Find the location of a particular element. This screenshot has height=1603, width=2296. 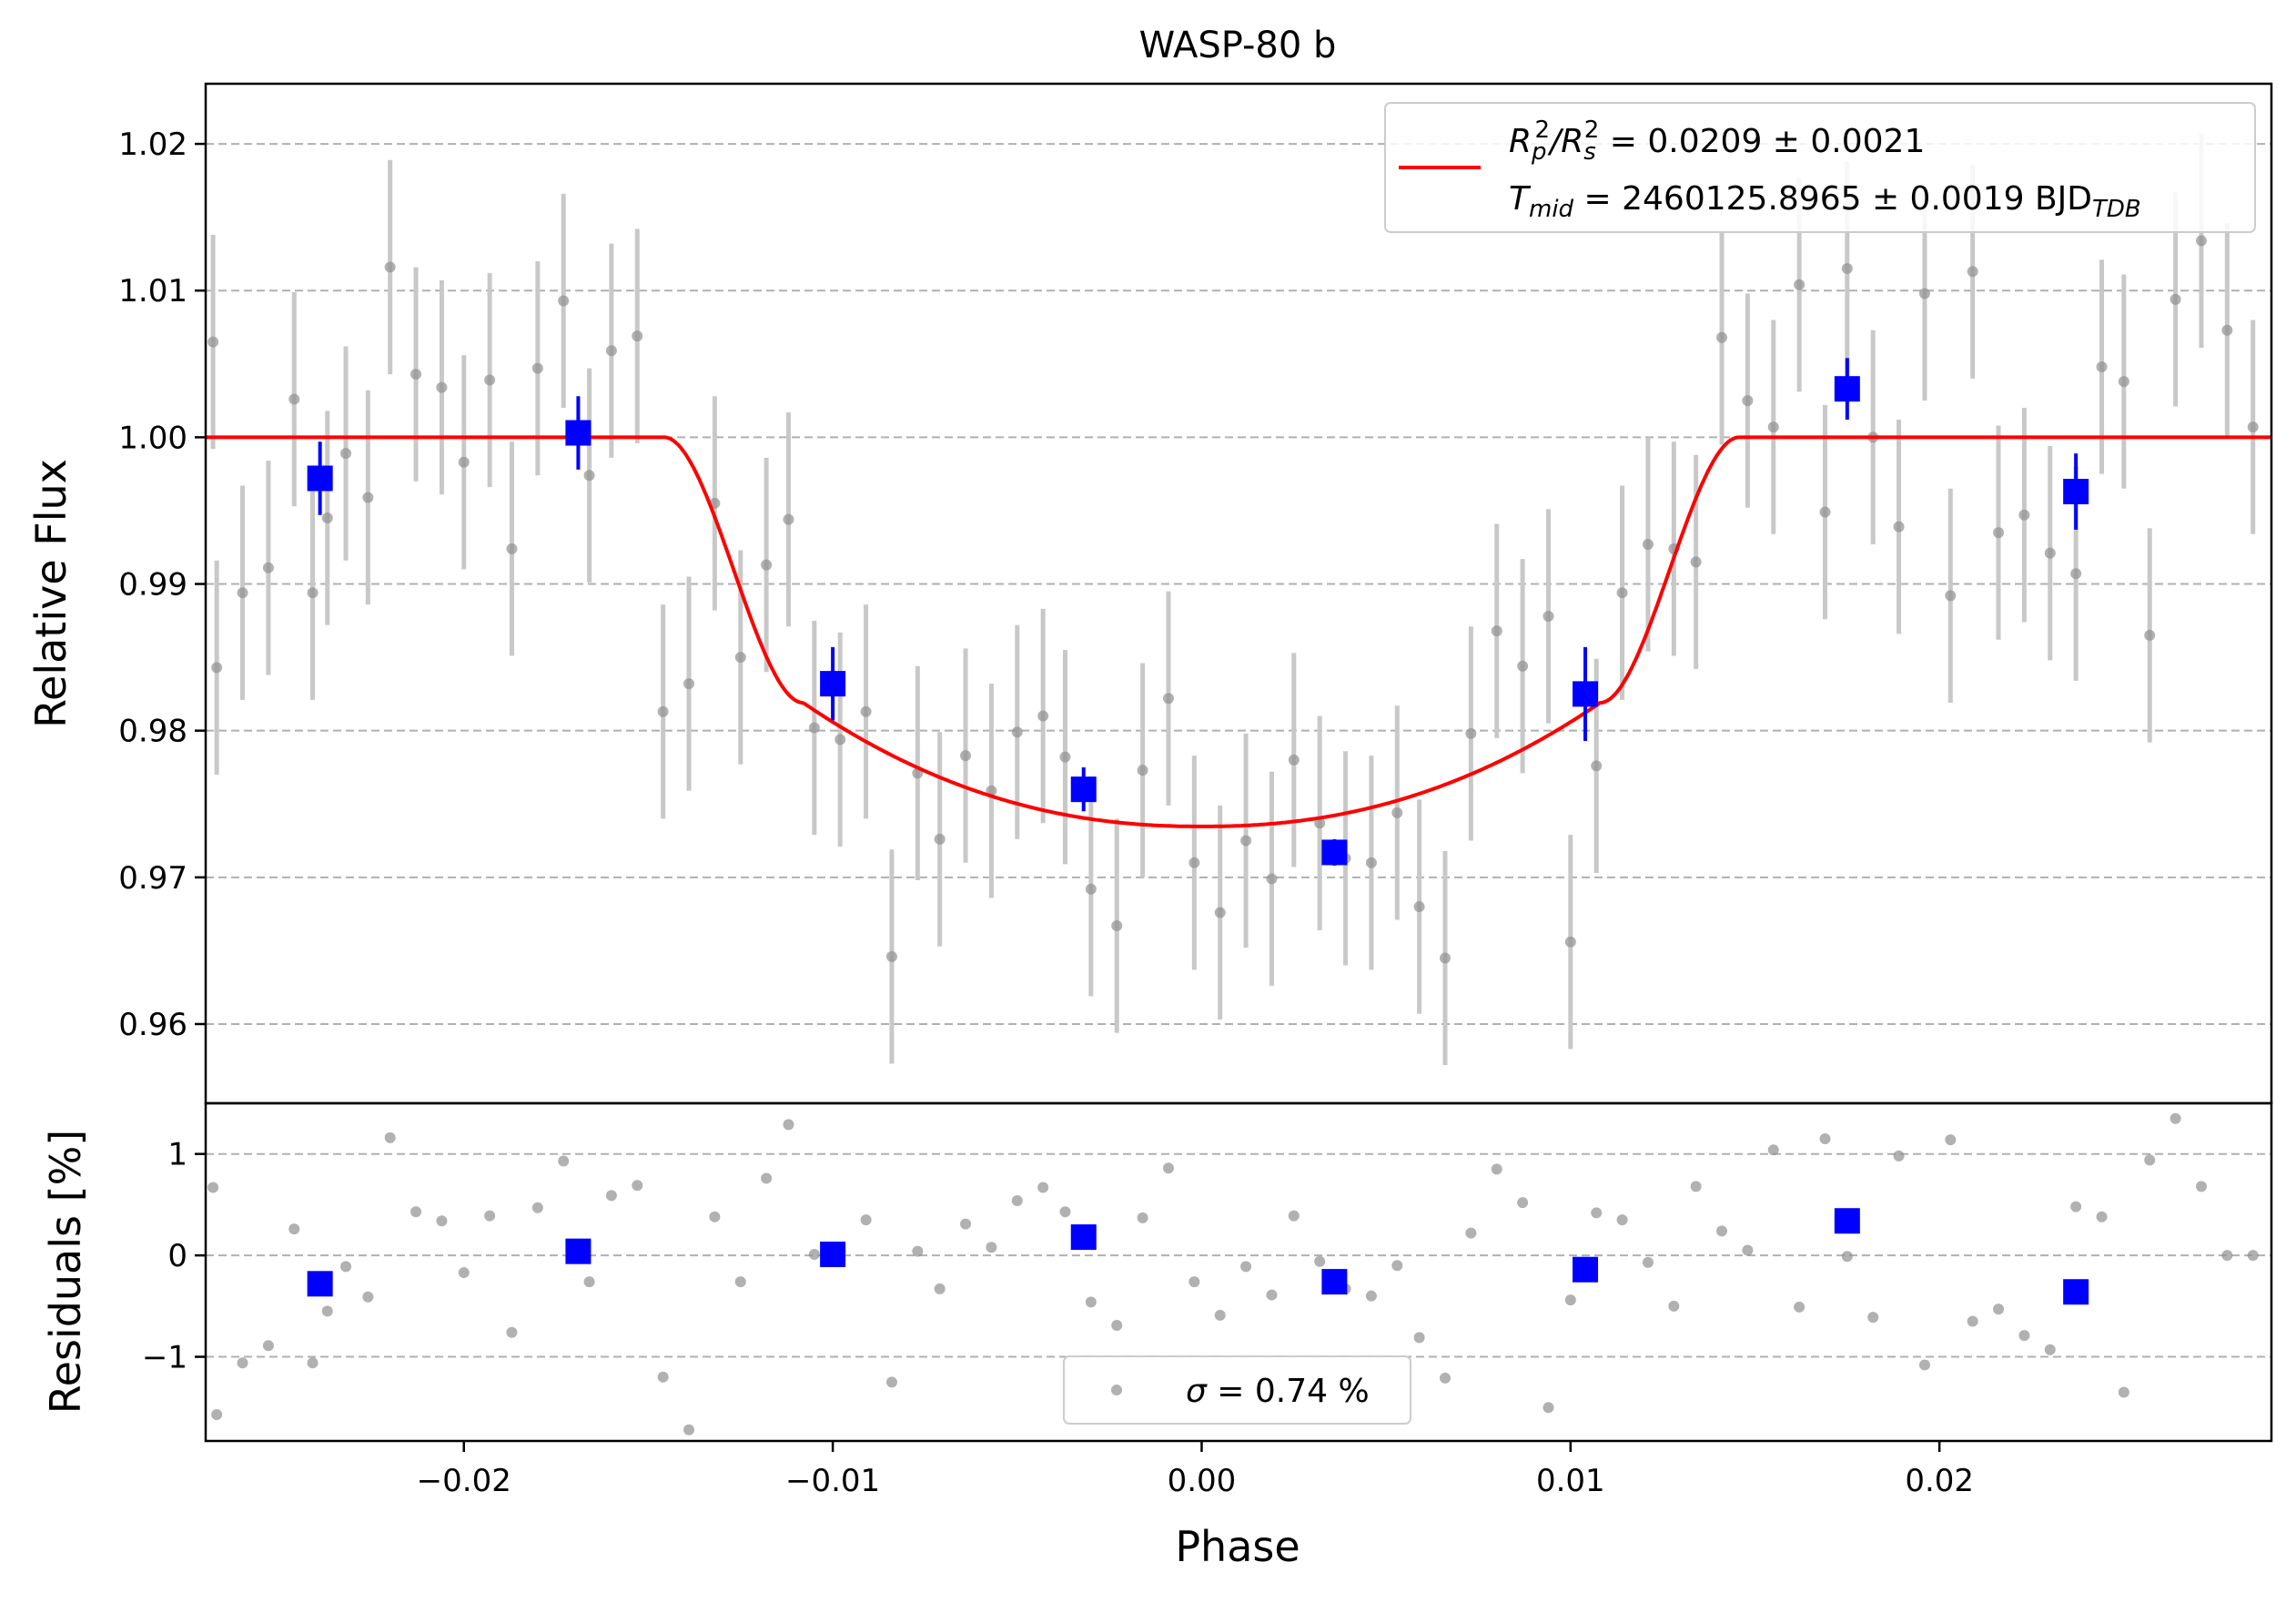

x-axis-ticks: −0.02 −0.01 0.00 0.01 0.02 is located at coordinates (1195, 1470).